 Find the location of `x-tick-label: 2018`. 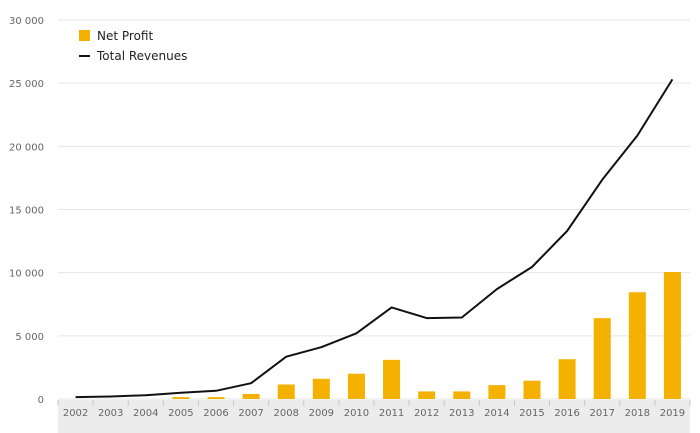

x-tick-label: 2018 is located at coordinates (637, 413).